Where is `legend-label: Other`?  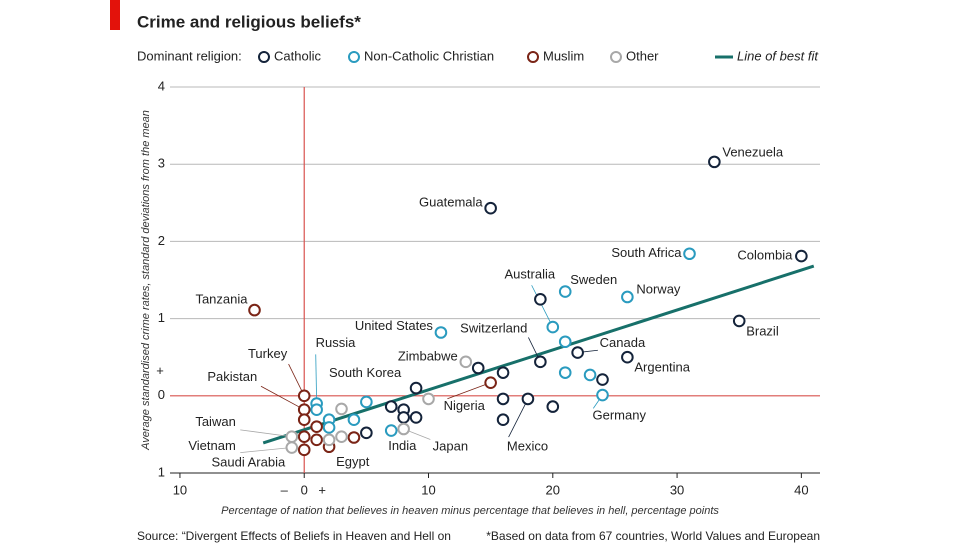 legend-label: Other is located at coordinates (642, 55).